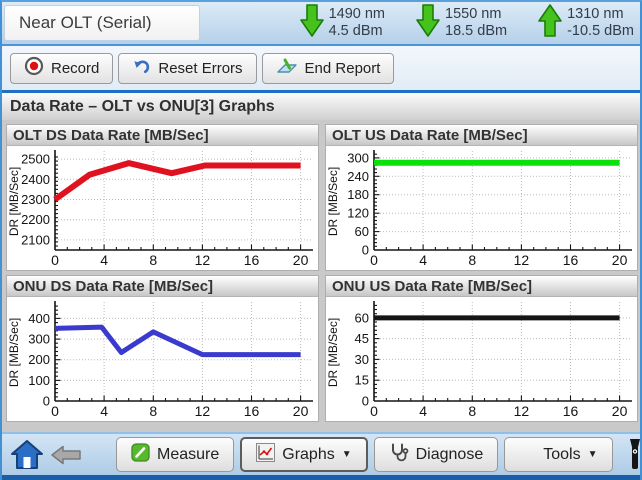  What do you see at coordinates (562, 454) in the screenshot?
I see `tools-label: Tools` at bounding box center [562, 454].